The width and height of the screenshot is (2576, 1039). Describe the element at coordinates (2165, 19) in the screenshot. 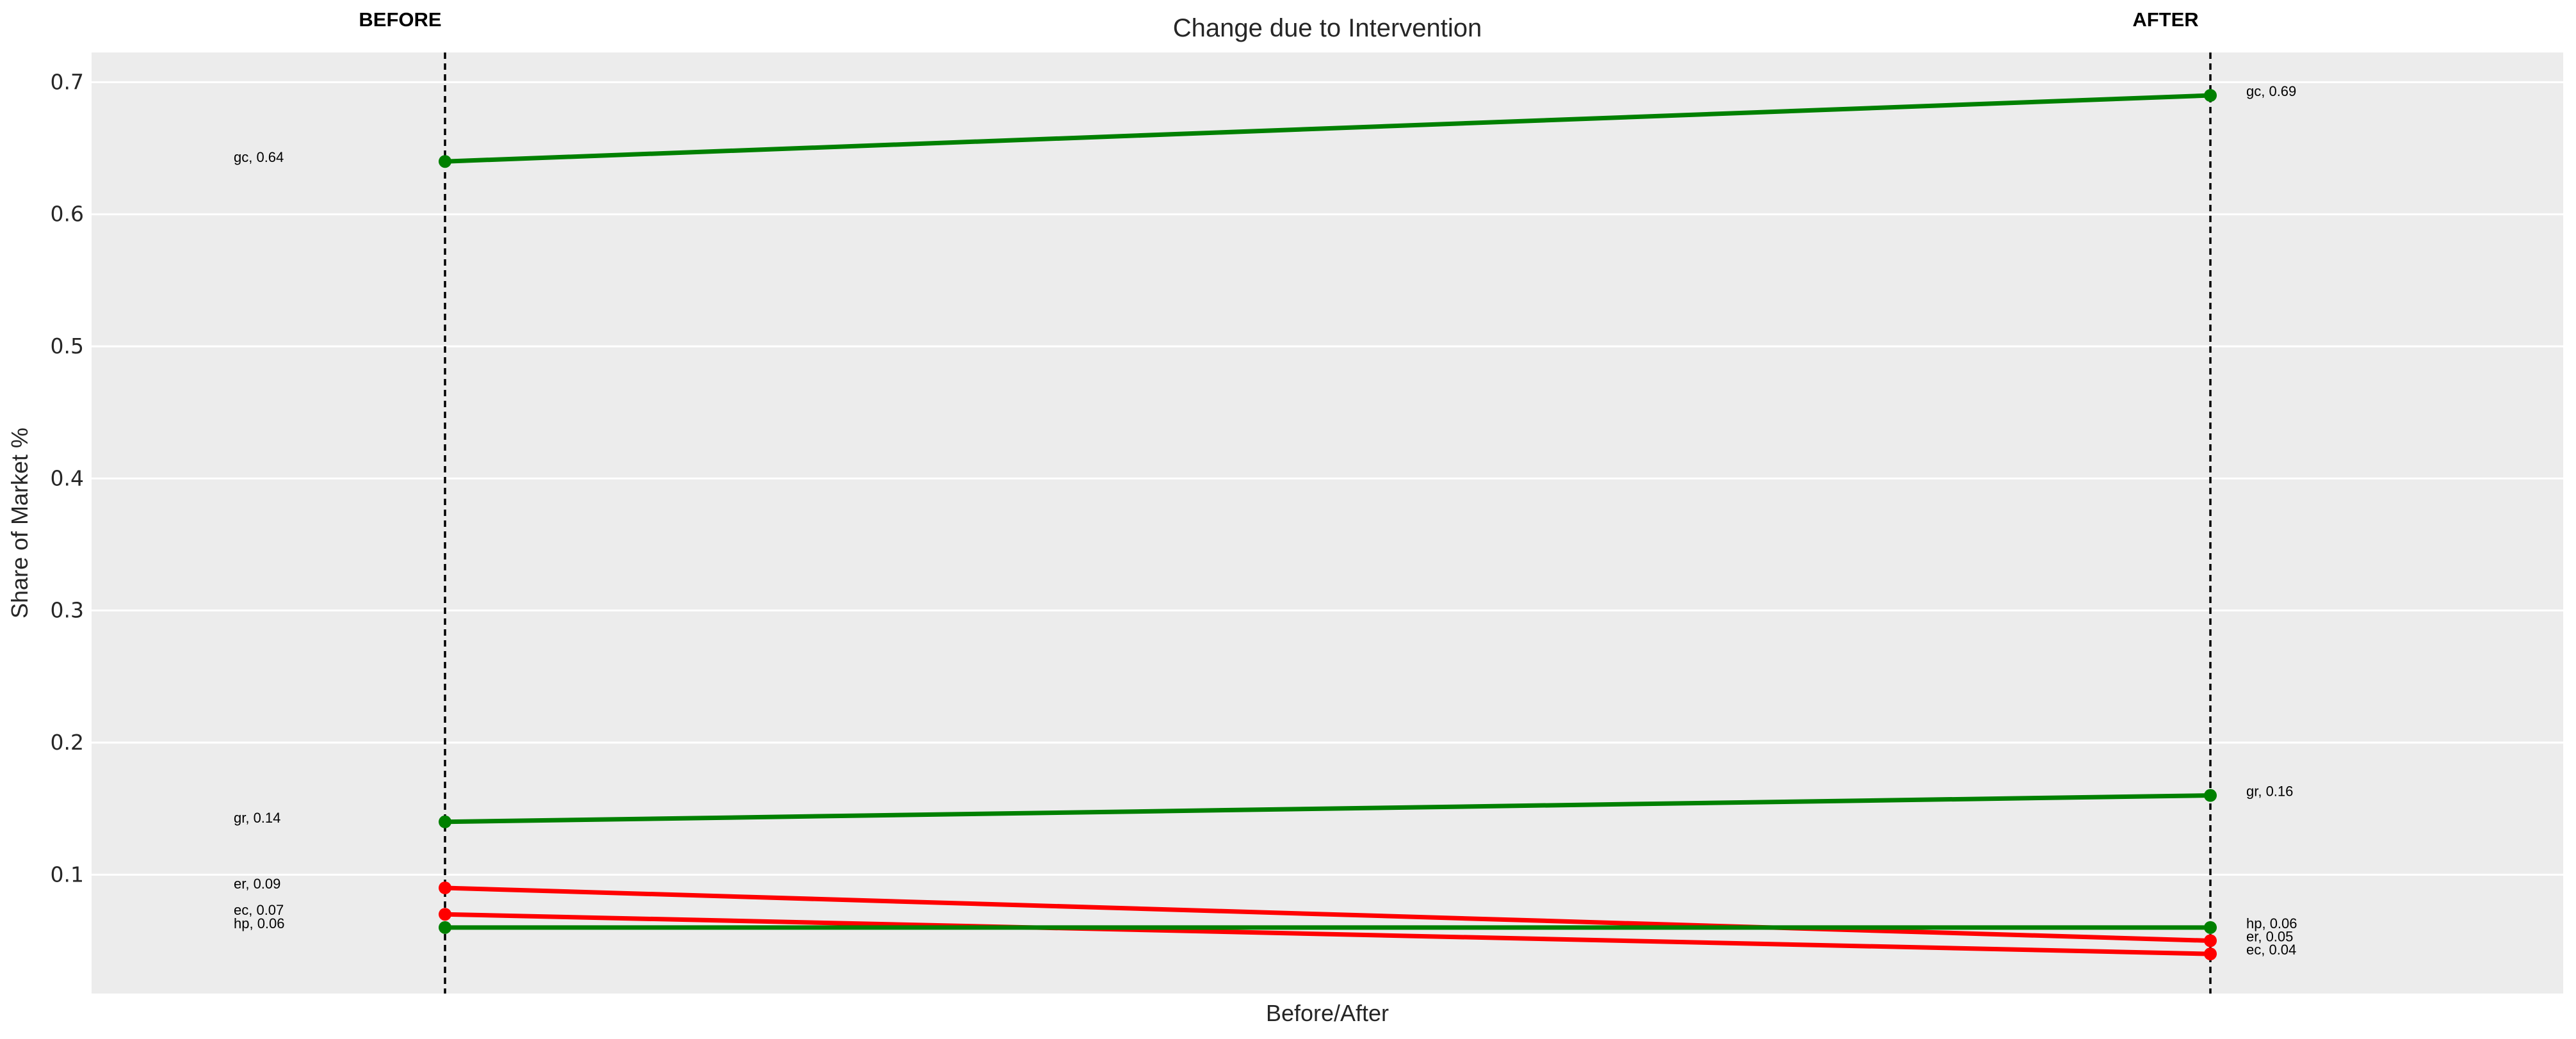

I see `column-header-after: AFTER` at that location.